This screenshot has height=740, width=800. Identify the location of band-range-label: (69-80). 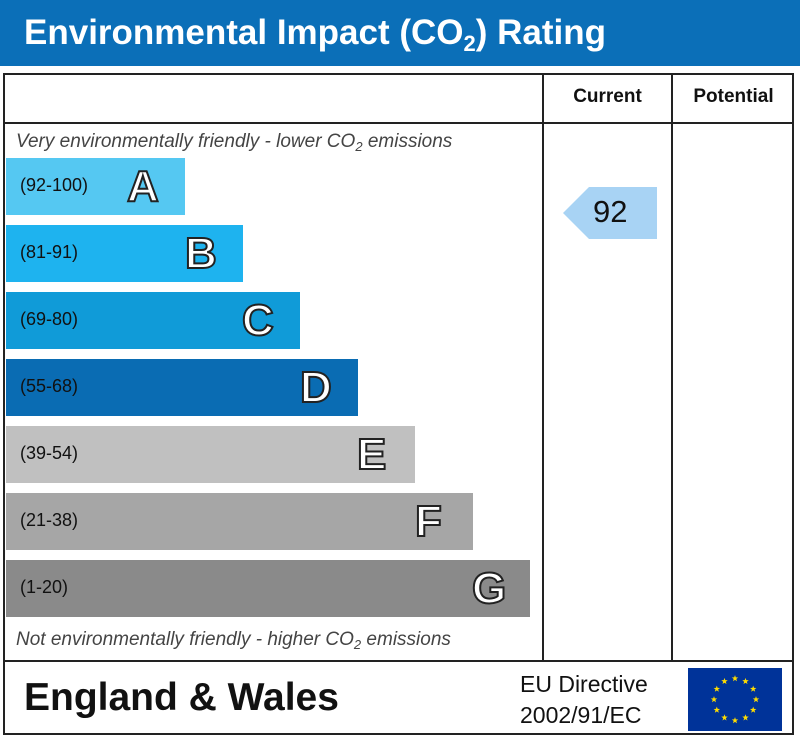
(49, 319).